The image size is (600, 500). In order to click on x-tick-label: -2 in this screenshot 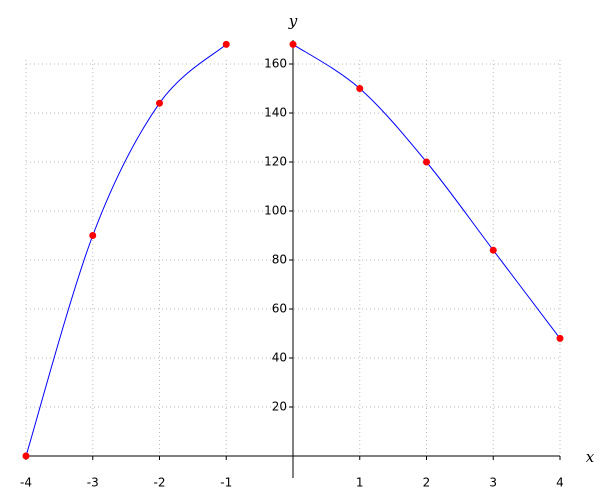, I will do `click(160, 483)`.